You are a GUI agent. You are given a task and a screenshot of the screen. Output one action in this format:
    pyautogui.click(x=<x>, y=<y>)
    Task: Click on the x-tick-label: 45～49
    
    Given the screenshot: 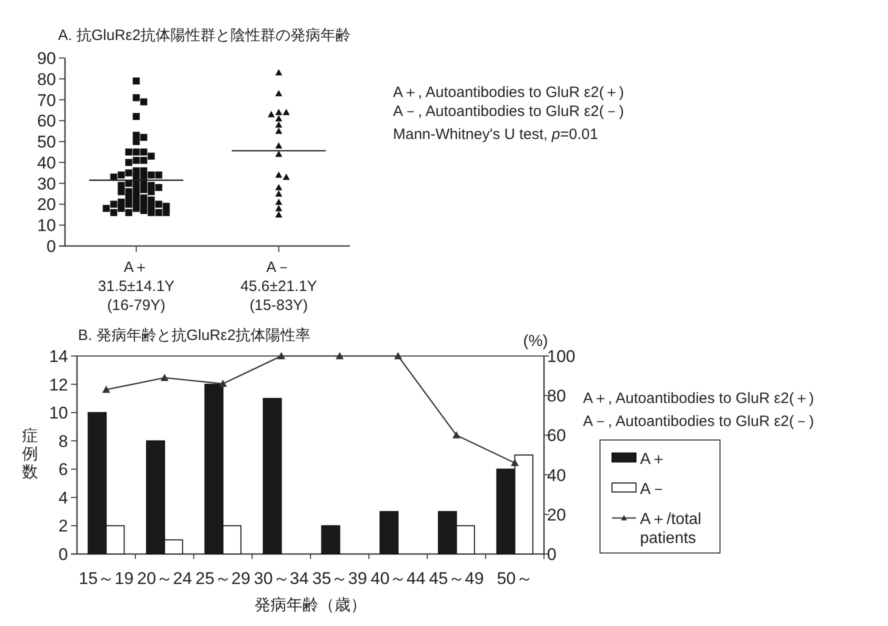 What is the action you would take?
    pyautogui.click(x=456, y=578)
    